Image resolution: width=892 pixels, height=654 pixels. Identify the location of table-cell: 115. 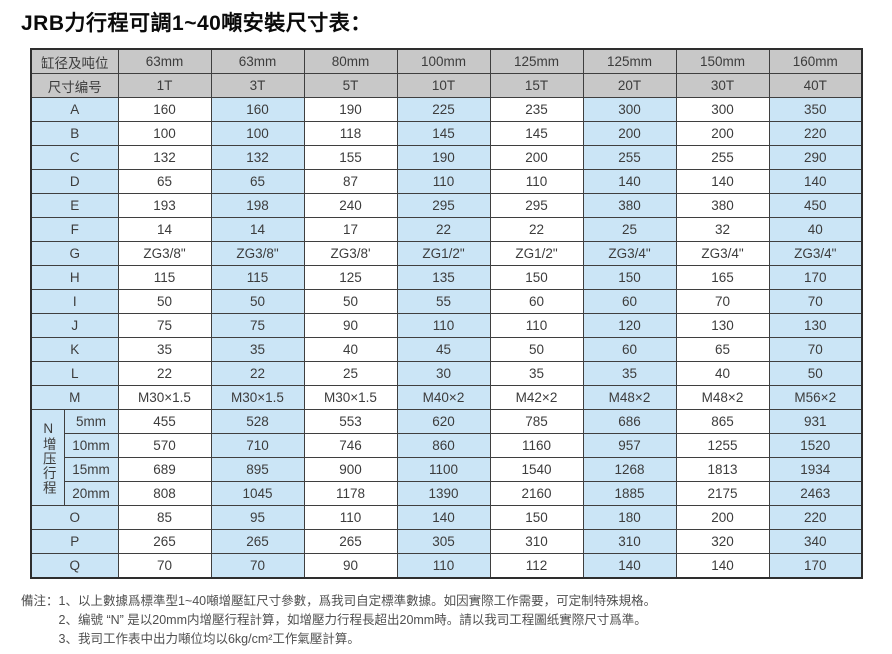
(164, 277).